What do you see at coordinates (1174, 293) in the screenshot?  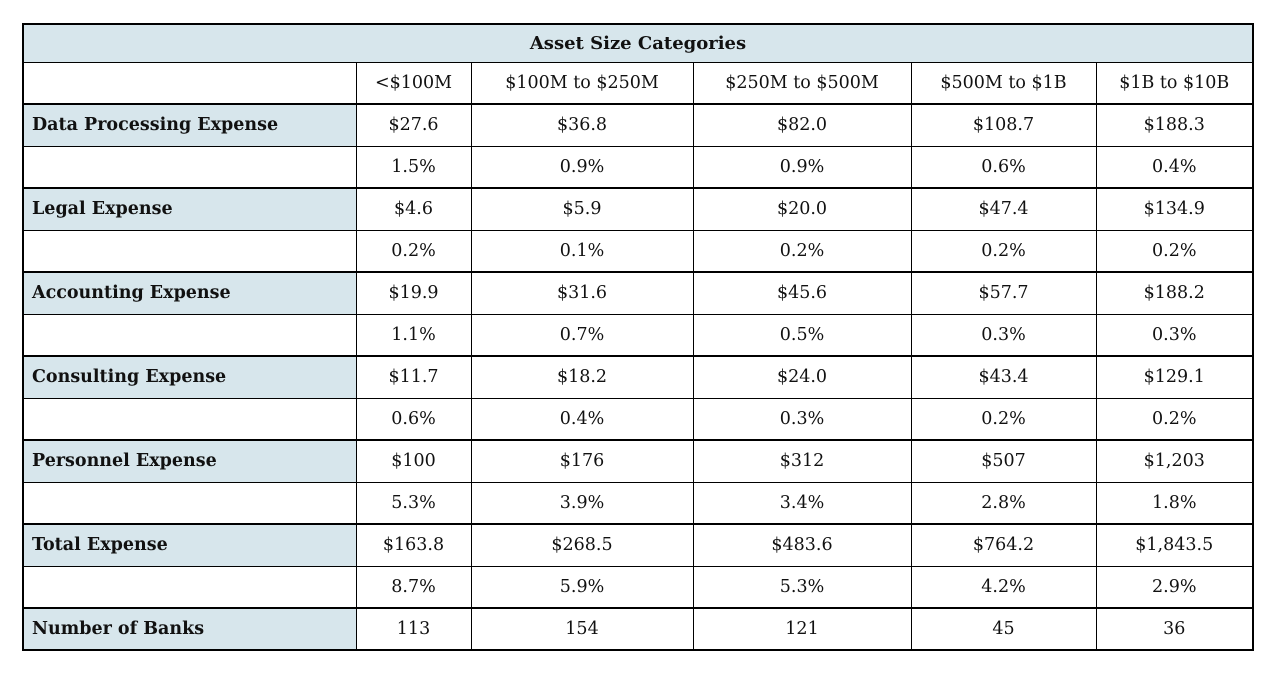 I see `value-cell: $188.2` at bounding box center [1174, 293].